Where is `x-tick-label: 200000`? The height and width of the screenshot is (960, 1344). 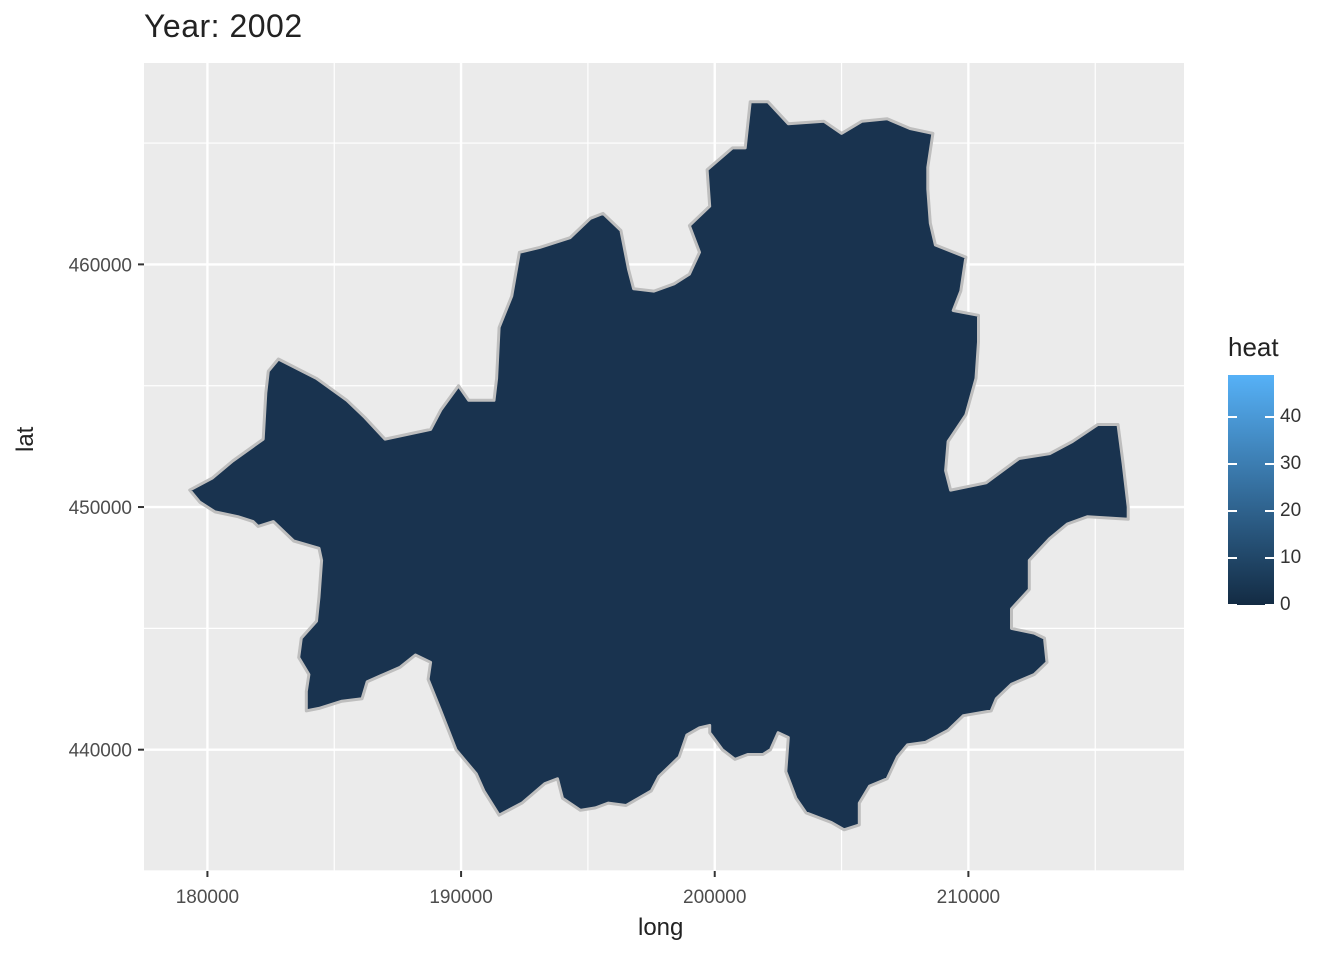 x-tick-label: 200000 is located at coordinates (714, 897).